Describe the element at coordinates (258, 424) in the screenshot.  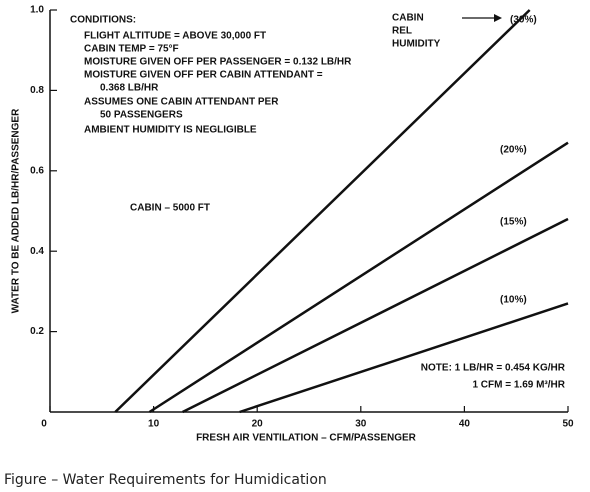
I see `x-tick-label: 20` at that location.